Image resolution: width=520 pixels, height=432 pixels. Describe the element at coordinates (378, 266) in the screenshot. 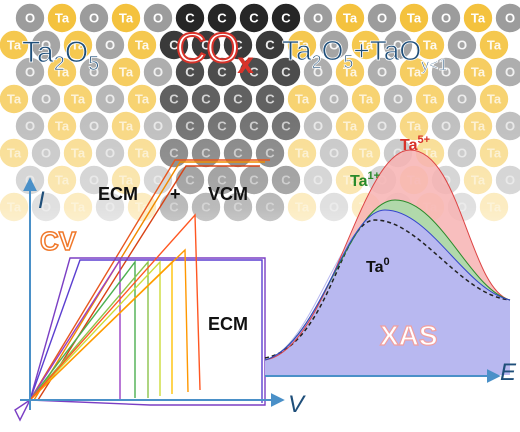

I see `ta0-label: Ta0` at that location.